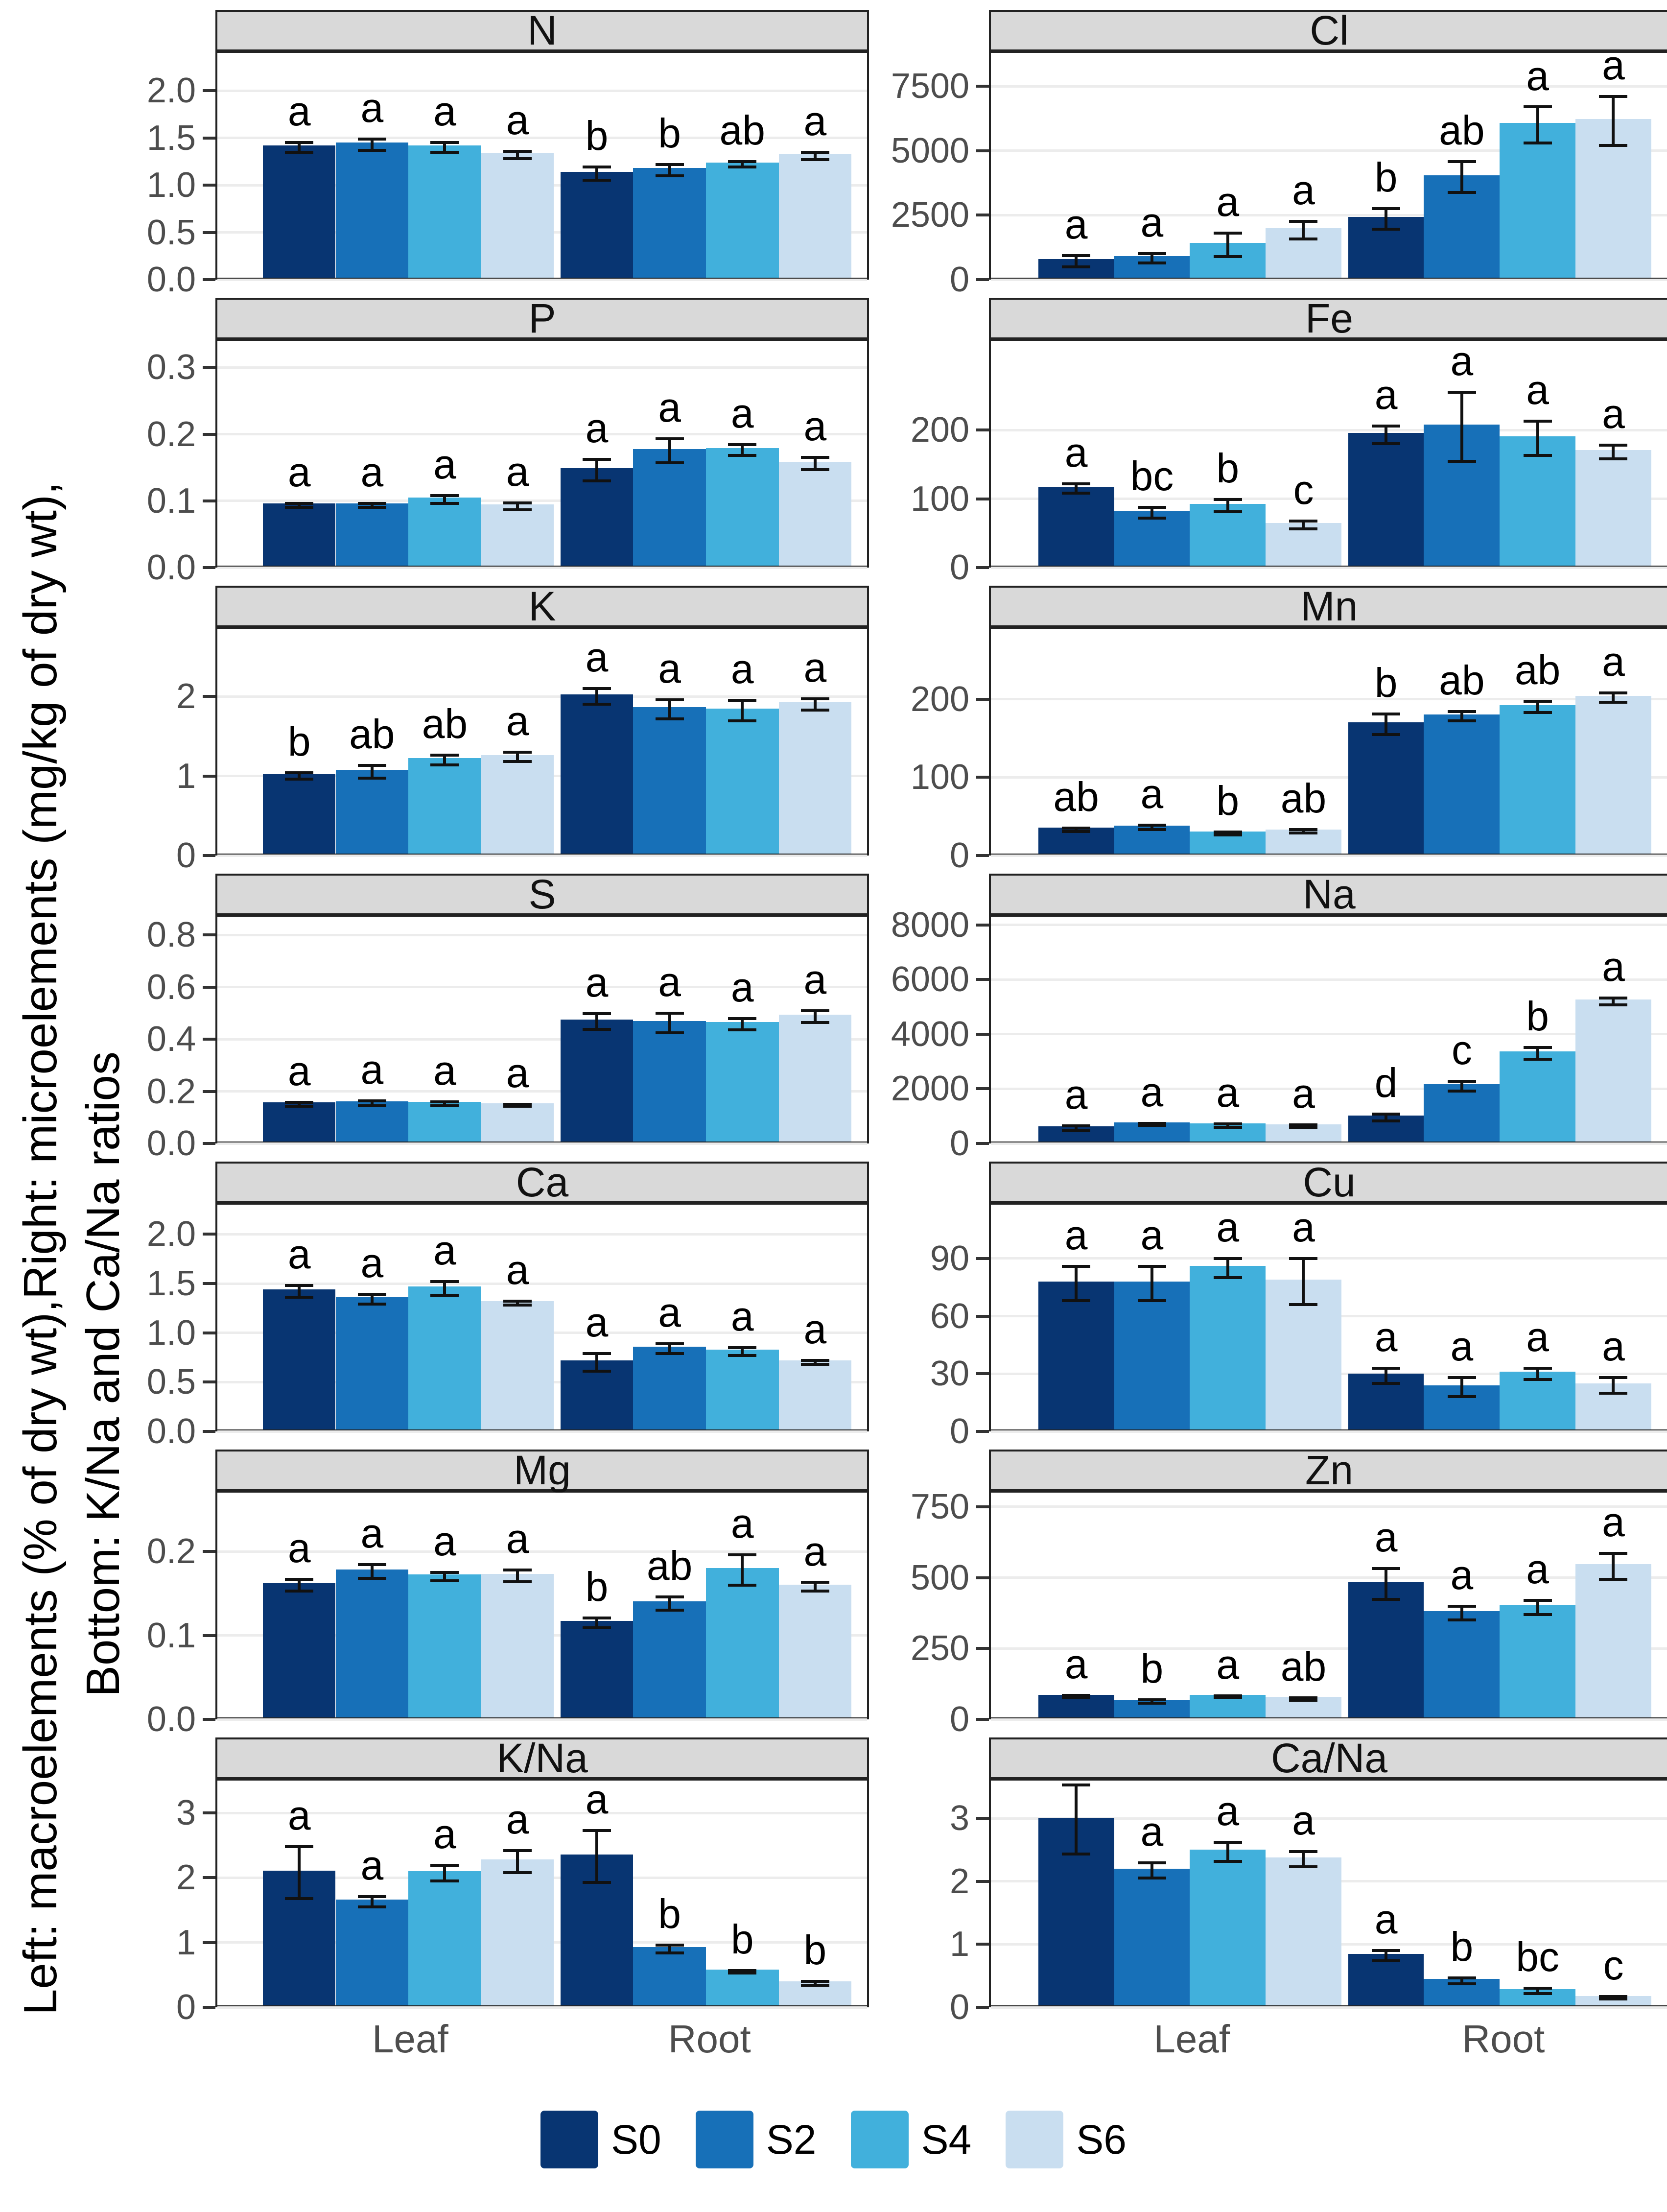 This screenshot has height=2212, width=1667. I want to click on tick-label: 0.6, so click(171, 987).